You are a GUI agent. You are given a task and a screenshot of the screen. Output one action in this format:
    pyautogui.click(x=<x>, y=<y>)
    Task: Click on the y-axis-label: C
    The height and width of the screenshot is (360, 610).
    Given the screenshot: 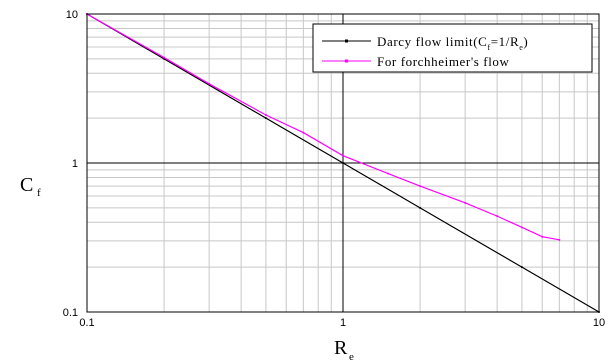 What is the action you would take?
    pyautogui.click(x=26, y=185)
    